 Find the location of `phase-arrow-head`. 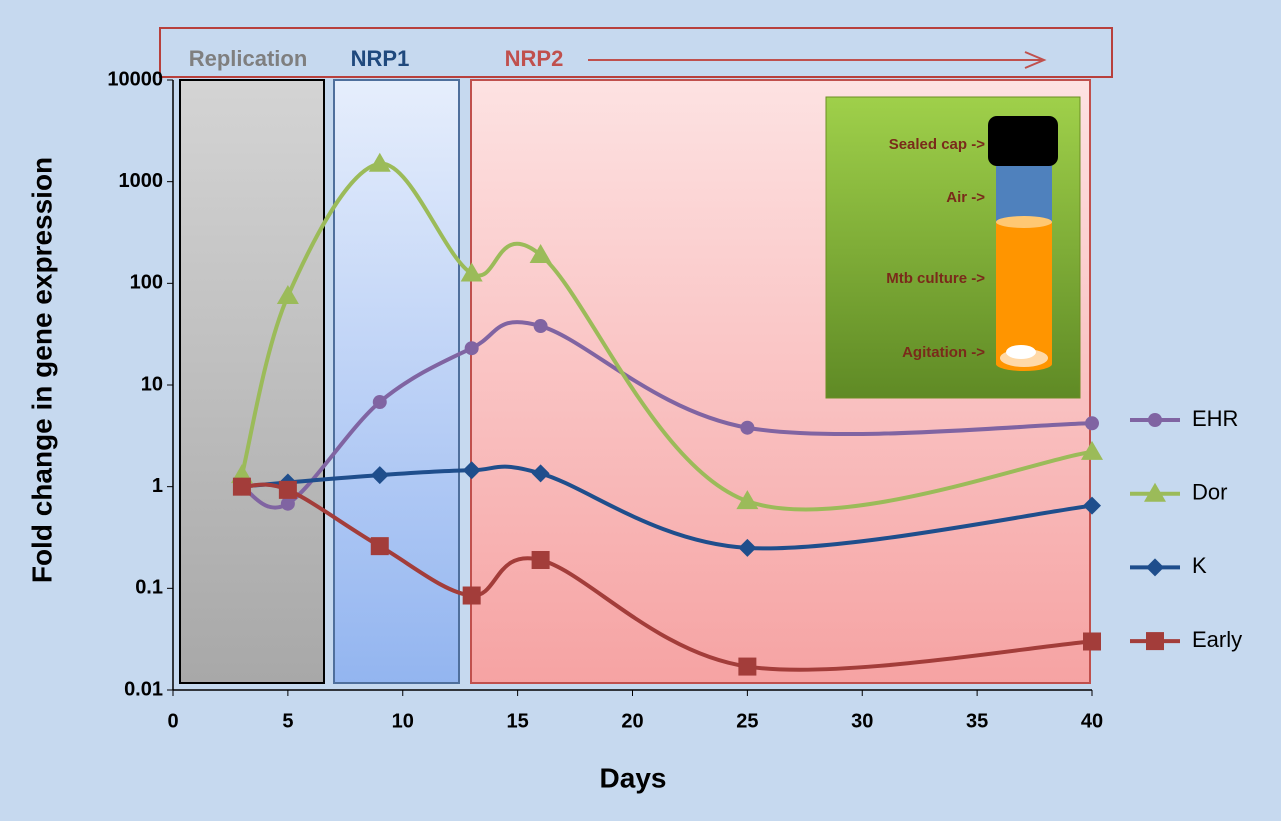

phase-arrow-head is located at coordinates (1035, 60).